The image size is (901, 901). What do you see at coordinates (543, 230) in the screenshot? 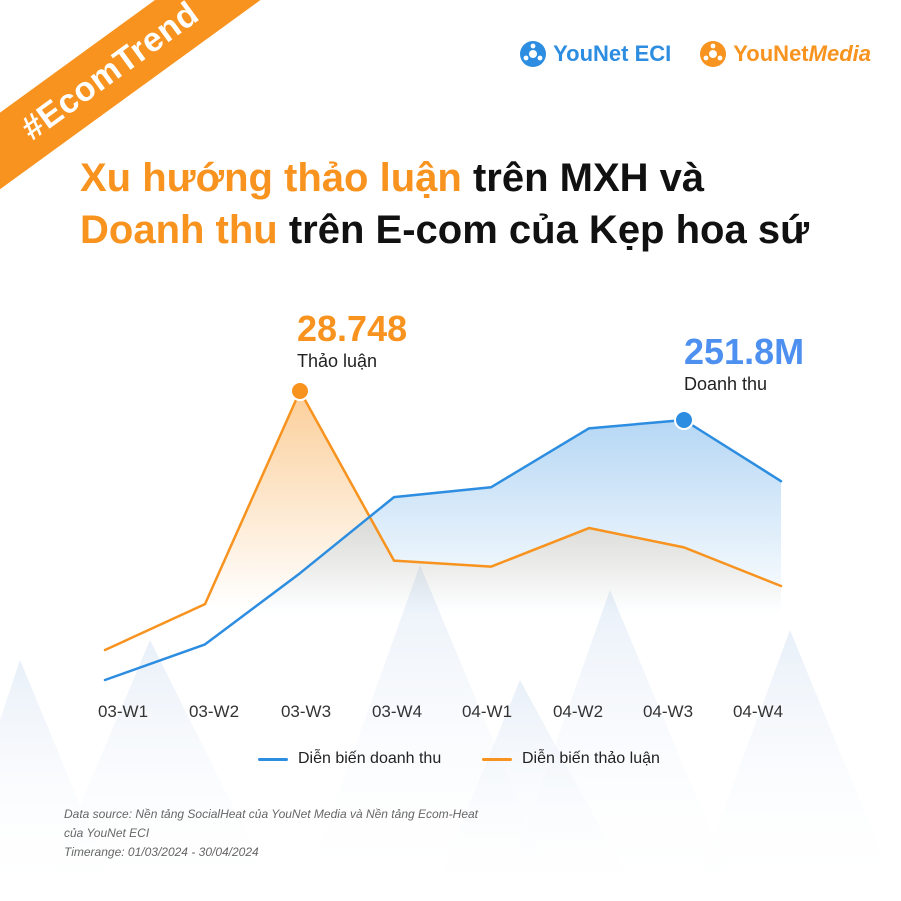
I see `title-line2-rest: trên E-com của Kẹp hoa sứ` at bounding box center [543, 230].